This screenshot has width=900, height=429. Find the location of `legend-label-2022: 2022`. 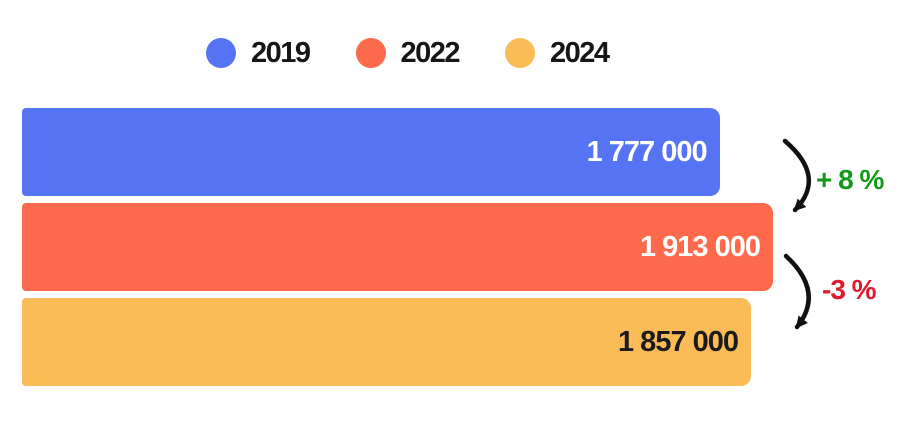

legend-label-2022: 2022 is located at coordinates (430, 53).